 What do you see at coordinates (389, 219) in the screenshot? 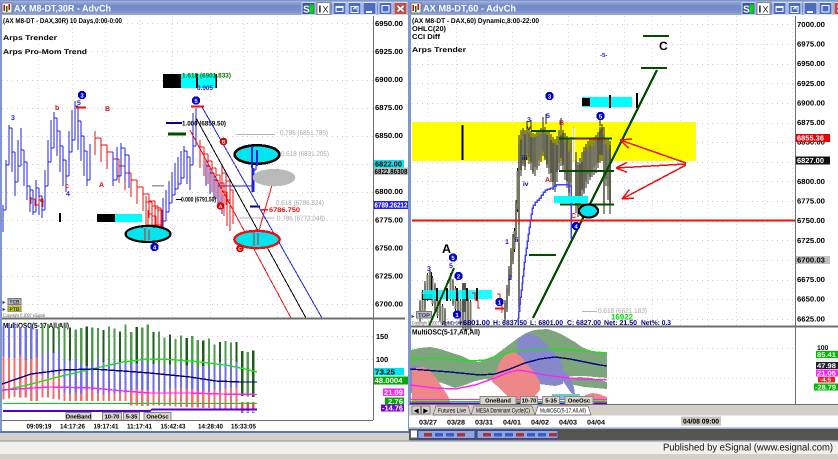
I see `svg-text: 6775.00` at bounding box center [389, 219].